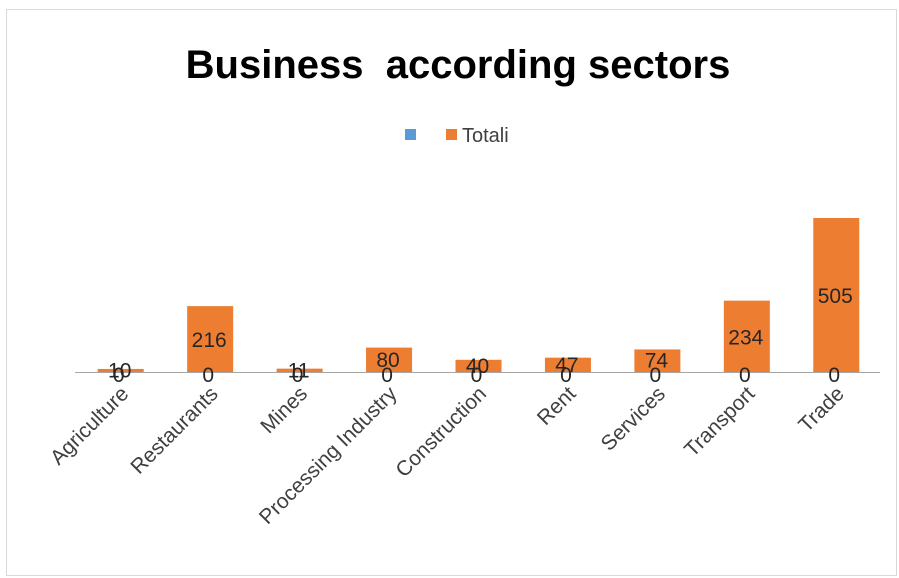  I want to click on data-label-series-2: 234, so click(745, 337).